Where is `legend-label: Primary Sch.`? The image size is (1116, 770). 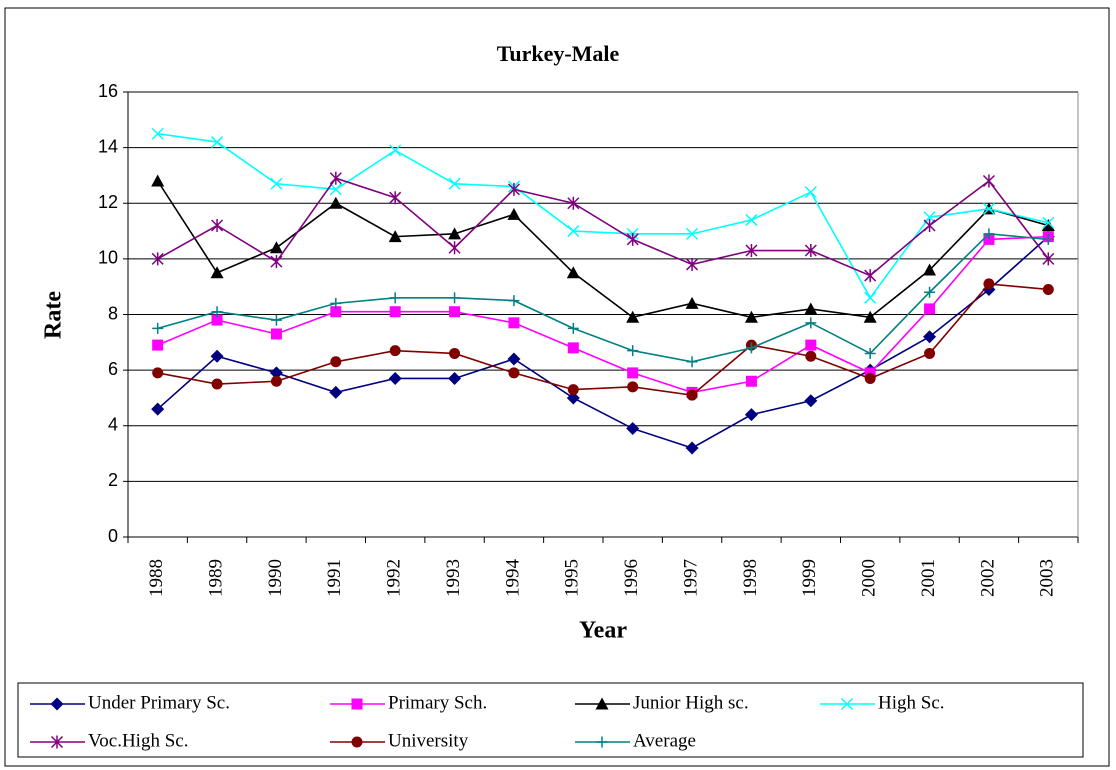 legend-label: Primary Sch. is located at coordinates (437, 702).